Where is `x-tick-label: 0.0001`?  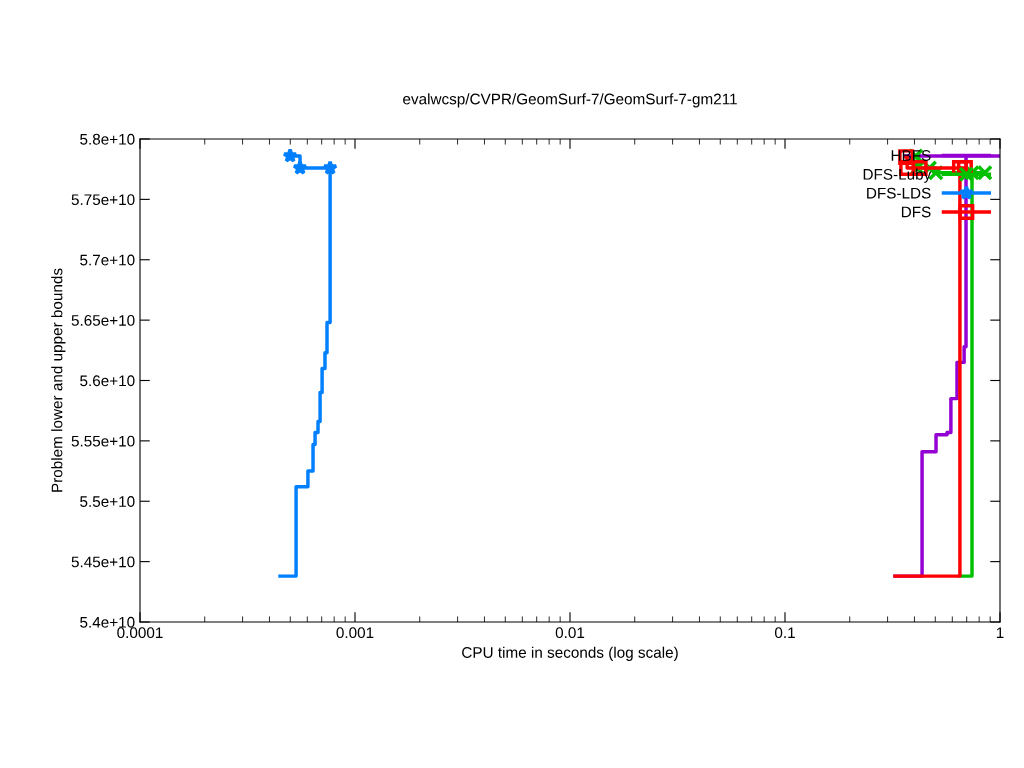
x-tick-label: 0.0001 is located at coordinates (140, 633).